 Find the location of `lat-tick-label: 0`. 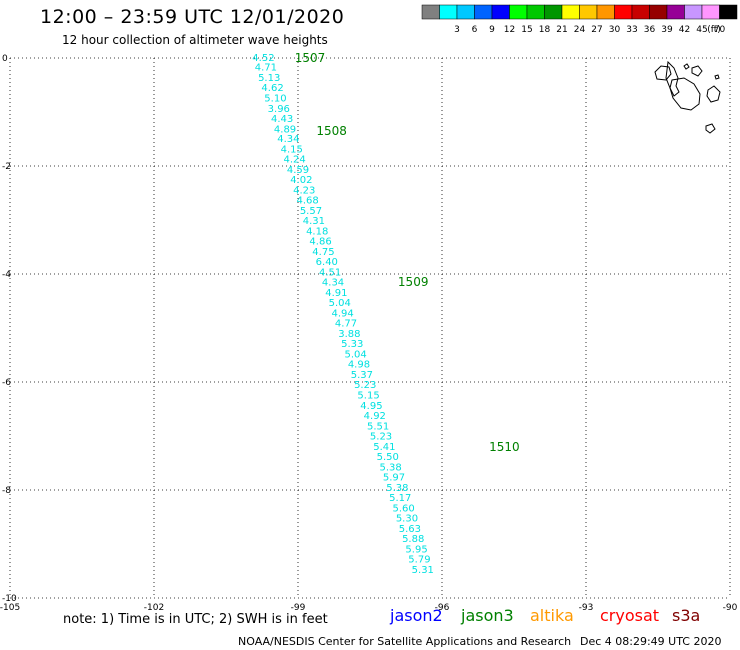

lat-tick-label: 0 is located at coordinates (5, 59).